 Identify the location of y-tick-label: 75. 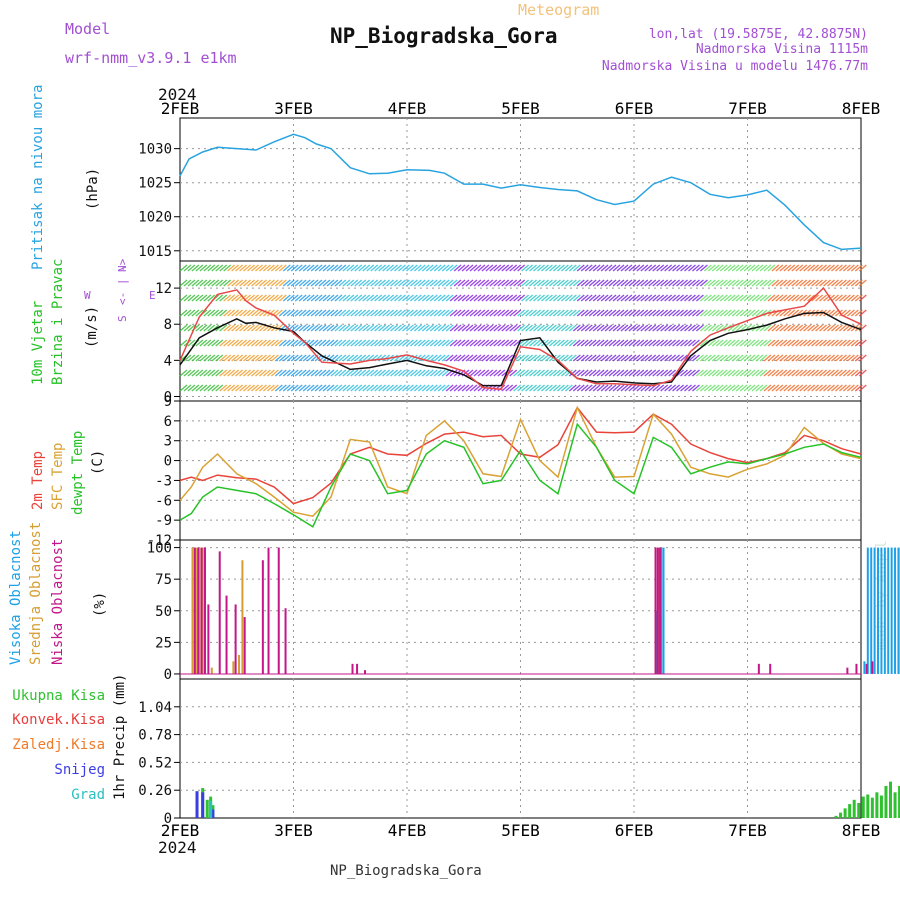
(163, 580).